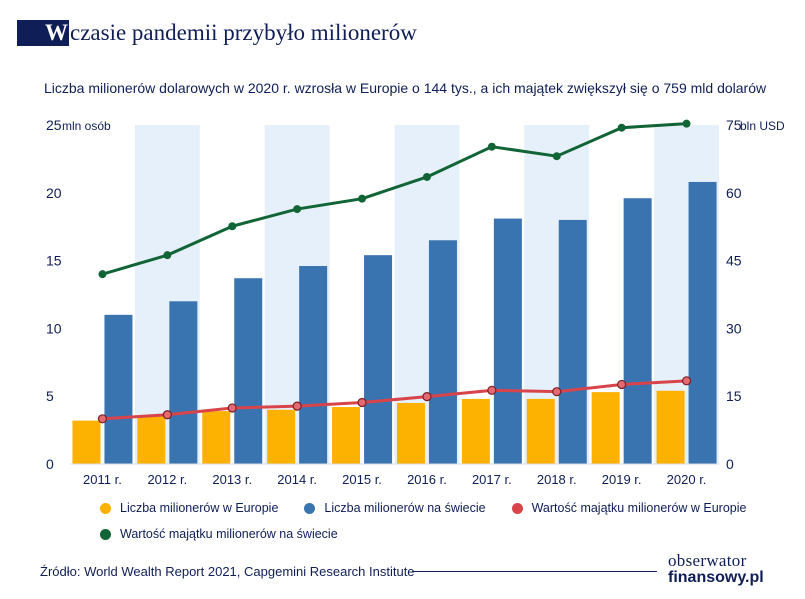  I want to click on left-axis-unit: mln osób, so click(86, 126).